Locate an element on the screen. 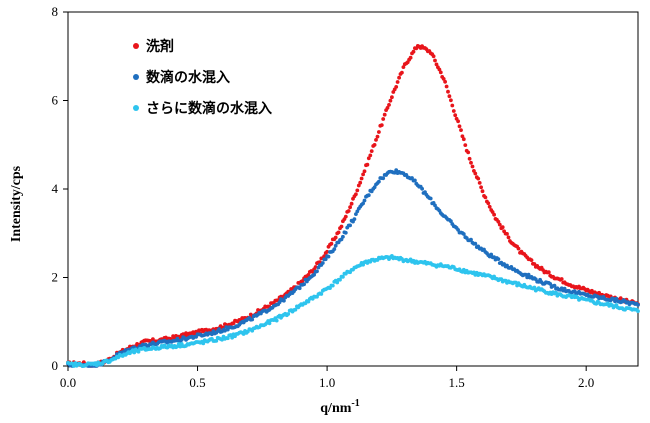 This screenshot has height=423, width=650. legend-label-2: さらに数滴の水混入 is located at coordinates (209, 108).